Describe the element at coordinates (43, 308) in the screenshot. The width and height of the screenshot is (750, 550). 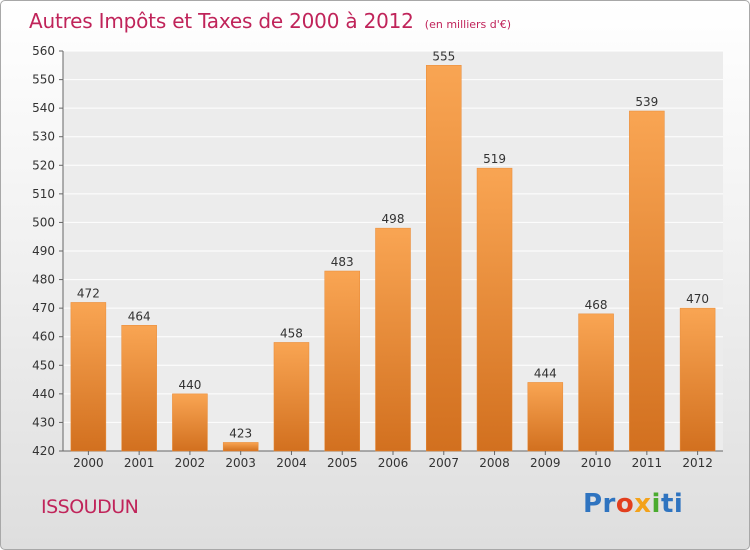
I see `y-tick-label: 470` at that location.